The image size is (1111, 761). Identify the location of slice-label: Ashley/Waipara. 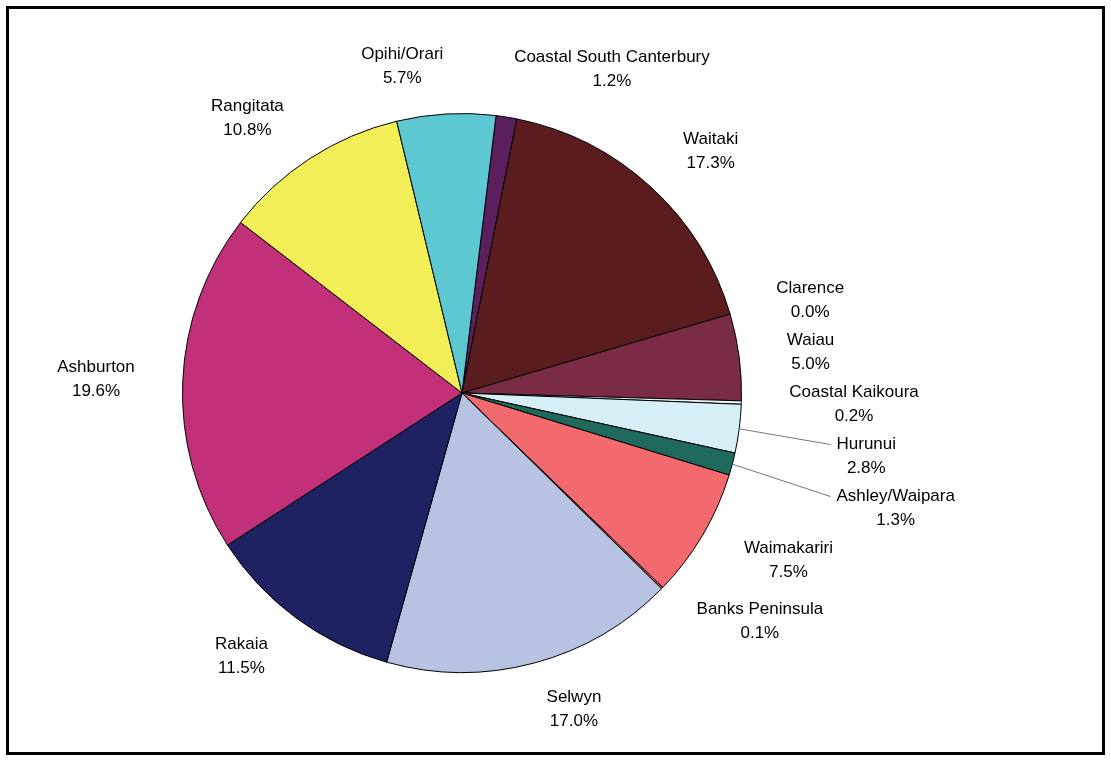
(896, 496).